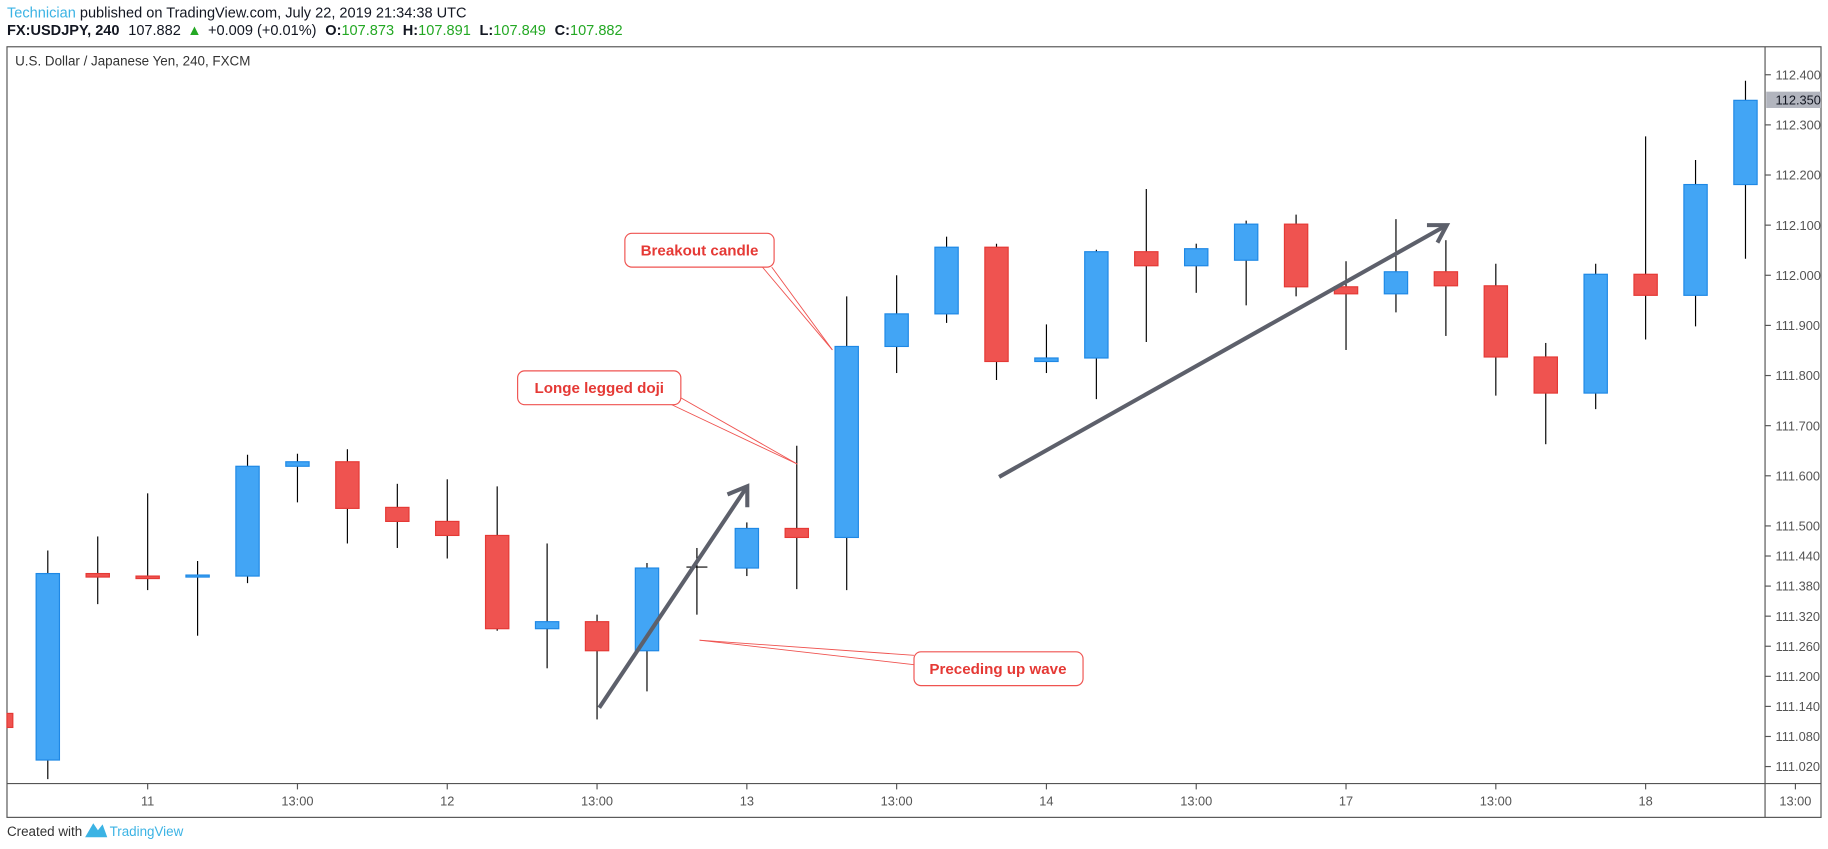 Image resolution: width=1828 pixels, height=849 pixels. What do you see at coordinates (132, 60) in the screenshot?
I see `chart-title: U.S. Dollar / Japanese Yen, 240, FXCM` at bounding box center [132, 60].